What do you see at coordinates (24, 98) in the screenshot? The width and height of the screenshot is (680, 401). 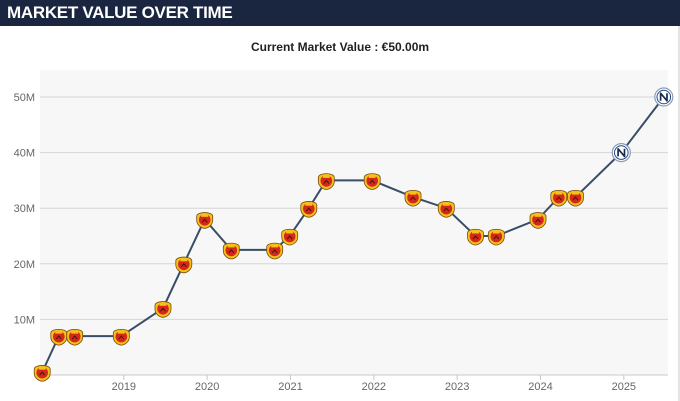 I see `y-tick-label: 50M` at bounding box center [24, 98].